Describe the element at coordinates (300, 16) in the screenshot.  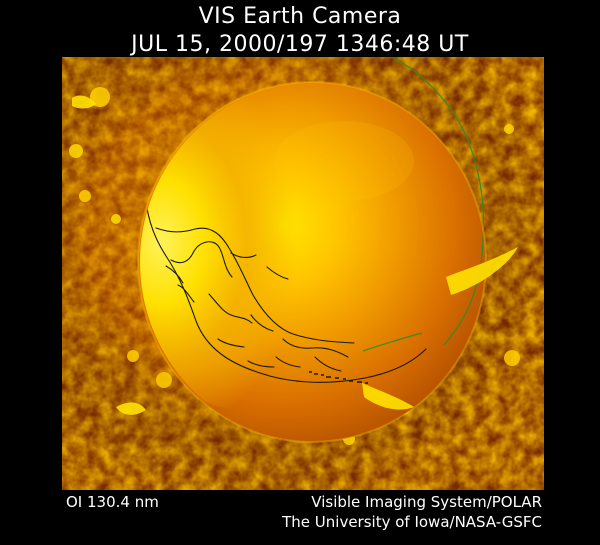
I see `image-title: VIS Earth Camera` at that location.